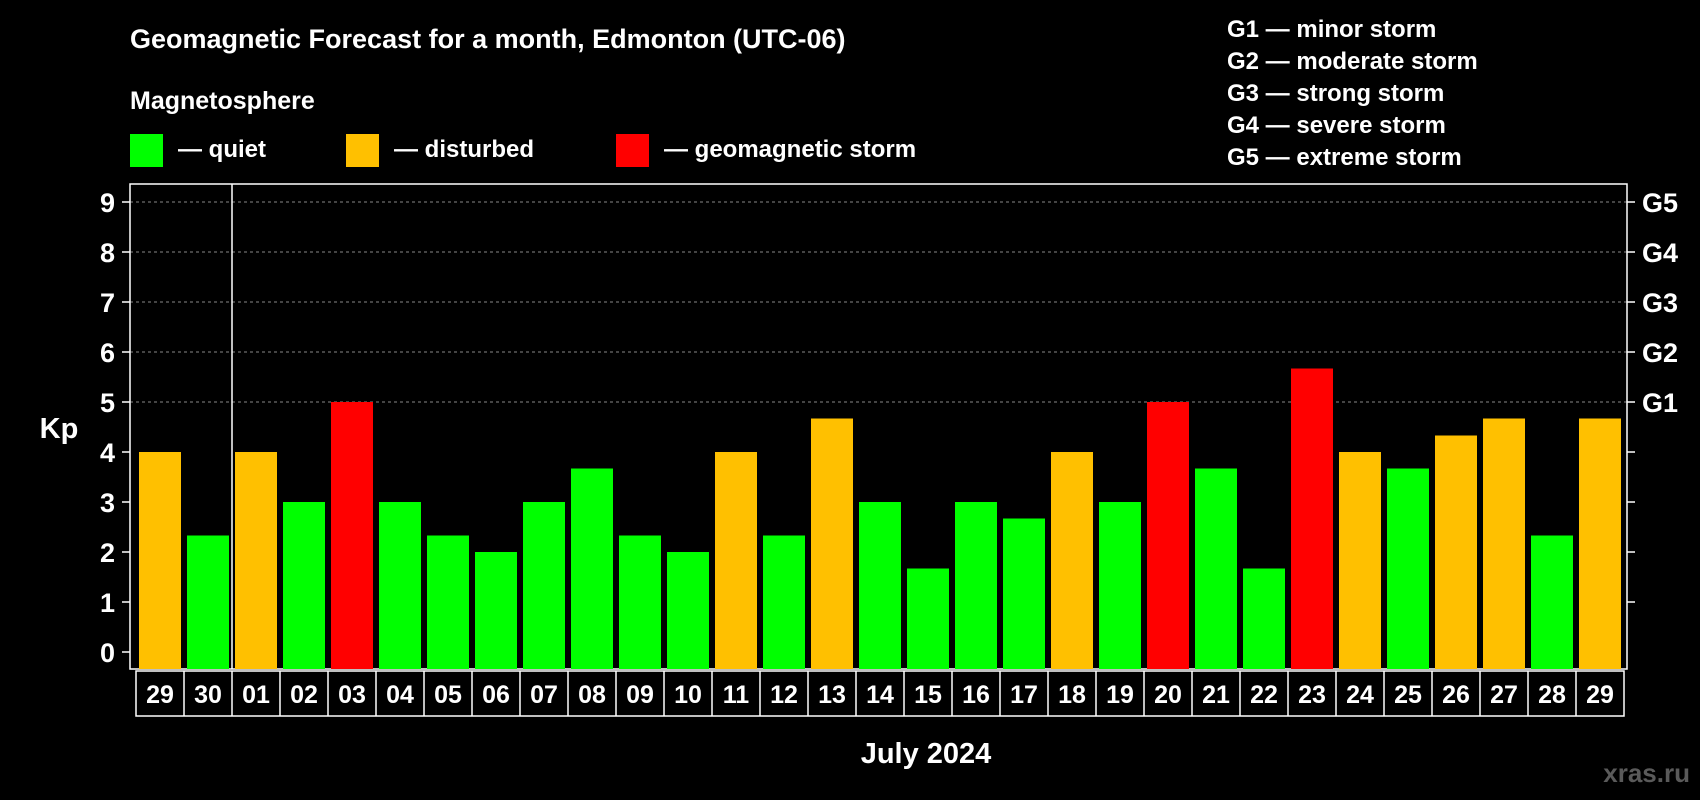 Image resolution: width=1700 pixels, height=800 pixels. What do you see at coordinates (107, 453) in the screenshot?
I see `y-tick-label-4: 4` at bounding box center [107, 453].